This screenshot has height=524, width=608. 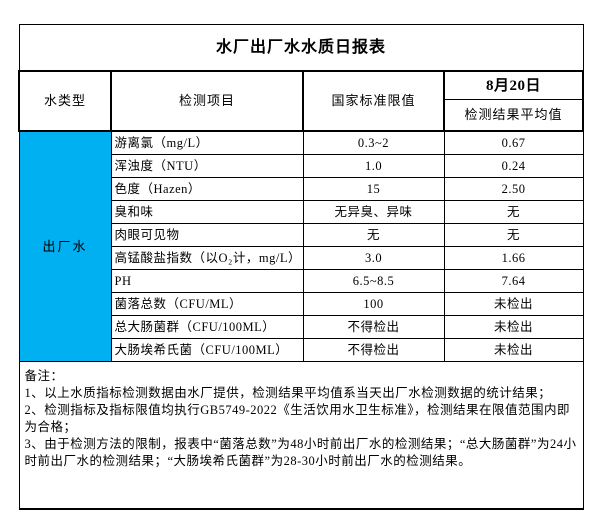 What do you see at coordinates (513, 85) in the screenshot?
I see `header-date: 8月20日` at bounding box center [513, 85].